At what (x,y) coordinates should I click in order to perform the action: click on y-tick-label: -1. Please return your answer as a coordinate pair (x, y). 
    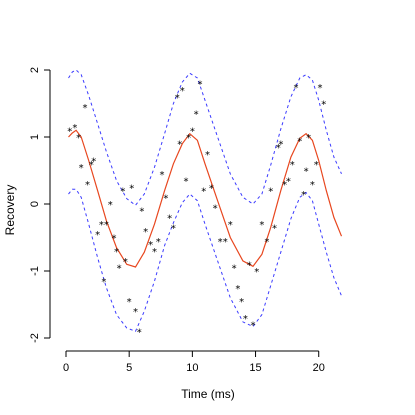
    Looking at the image, I should click on (35, 271).